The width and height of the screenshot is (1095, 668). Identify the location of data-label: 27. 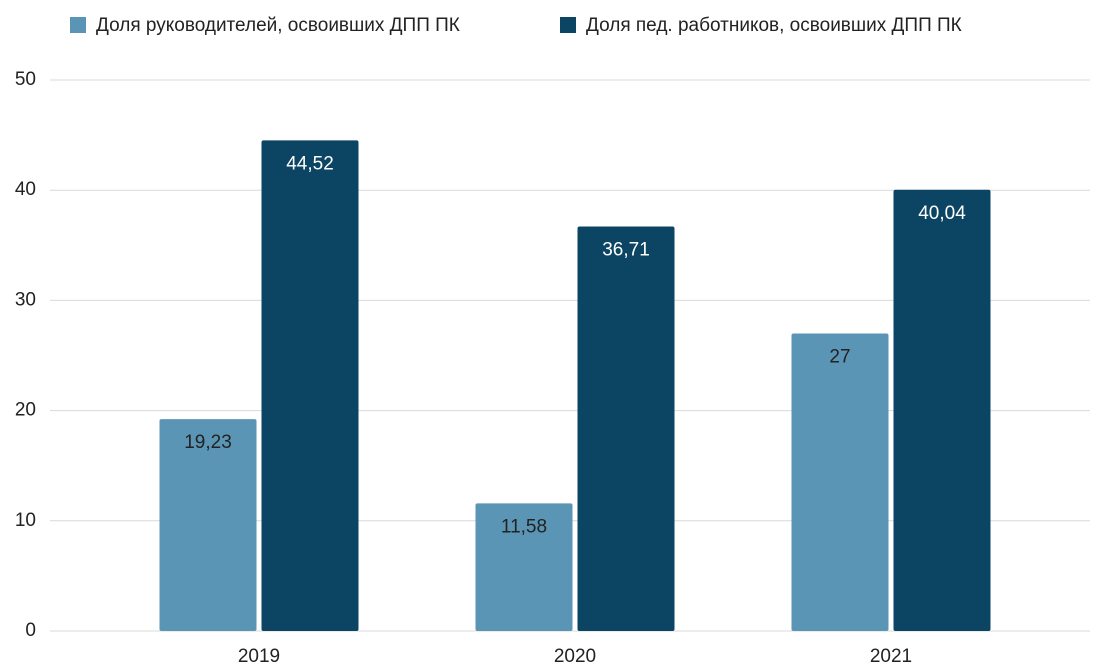
(839, 356).